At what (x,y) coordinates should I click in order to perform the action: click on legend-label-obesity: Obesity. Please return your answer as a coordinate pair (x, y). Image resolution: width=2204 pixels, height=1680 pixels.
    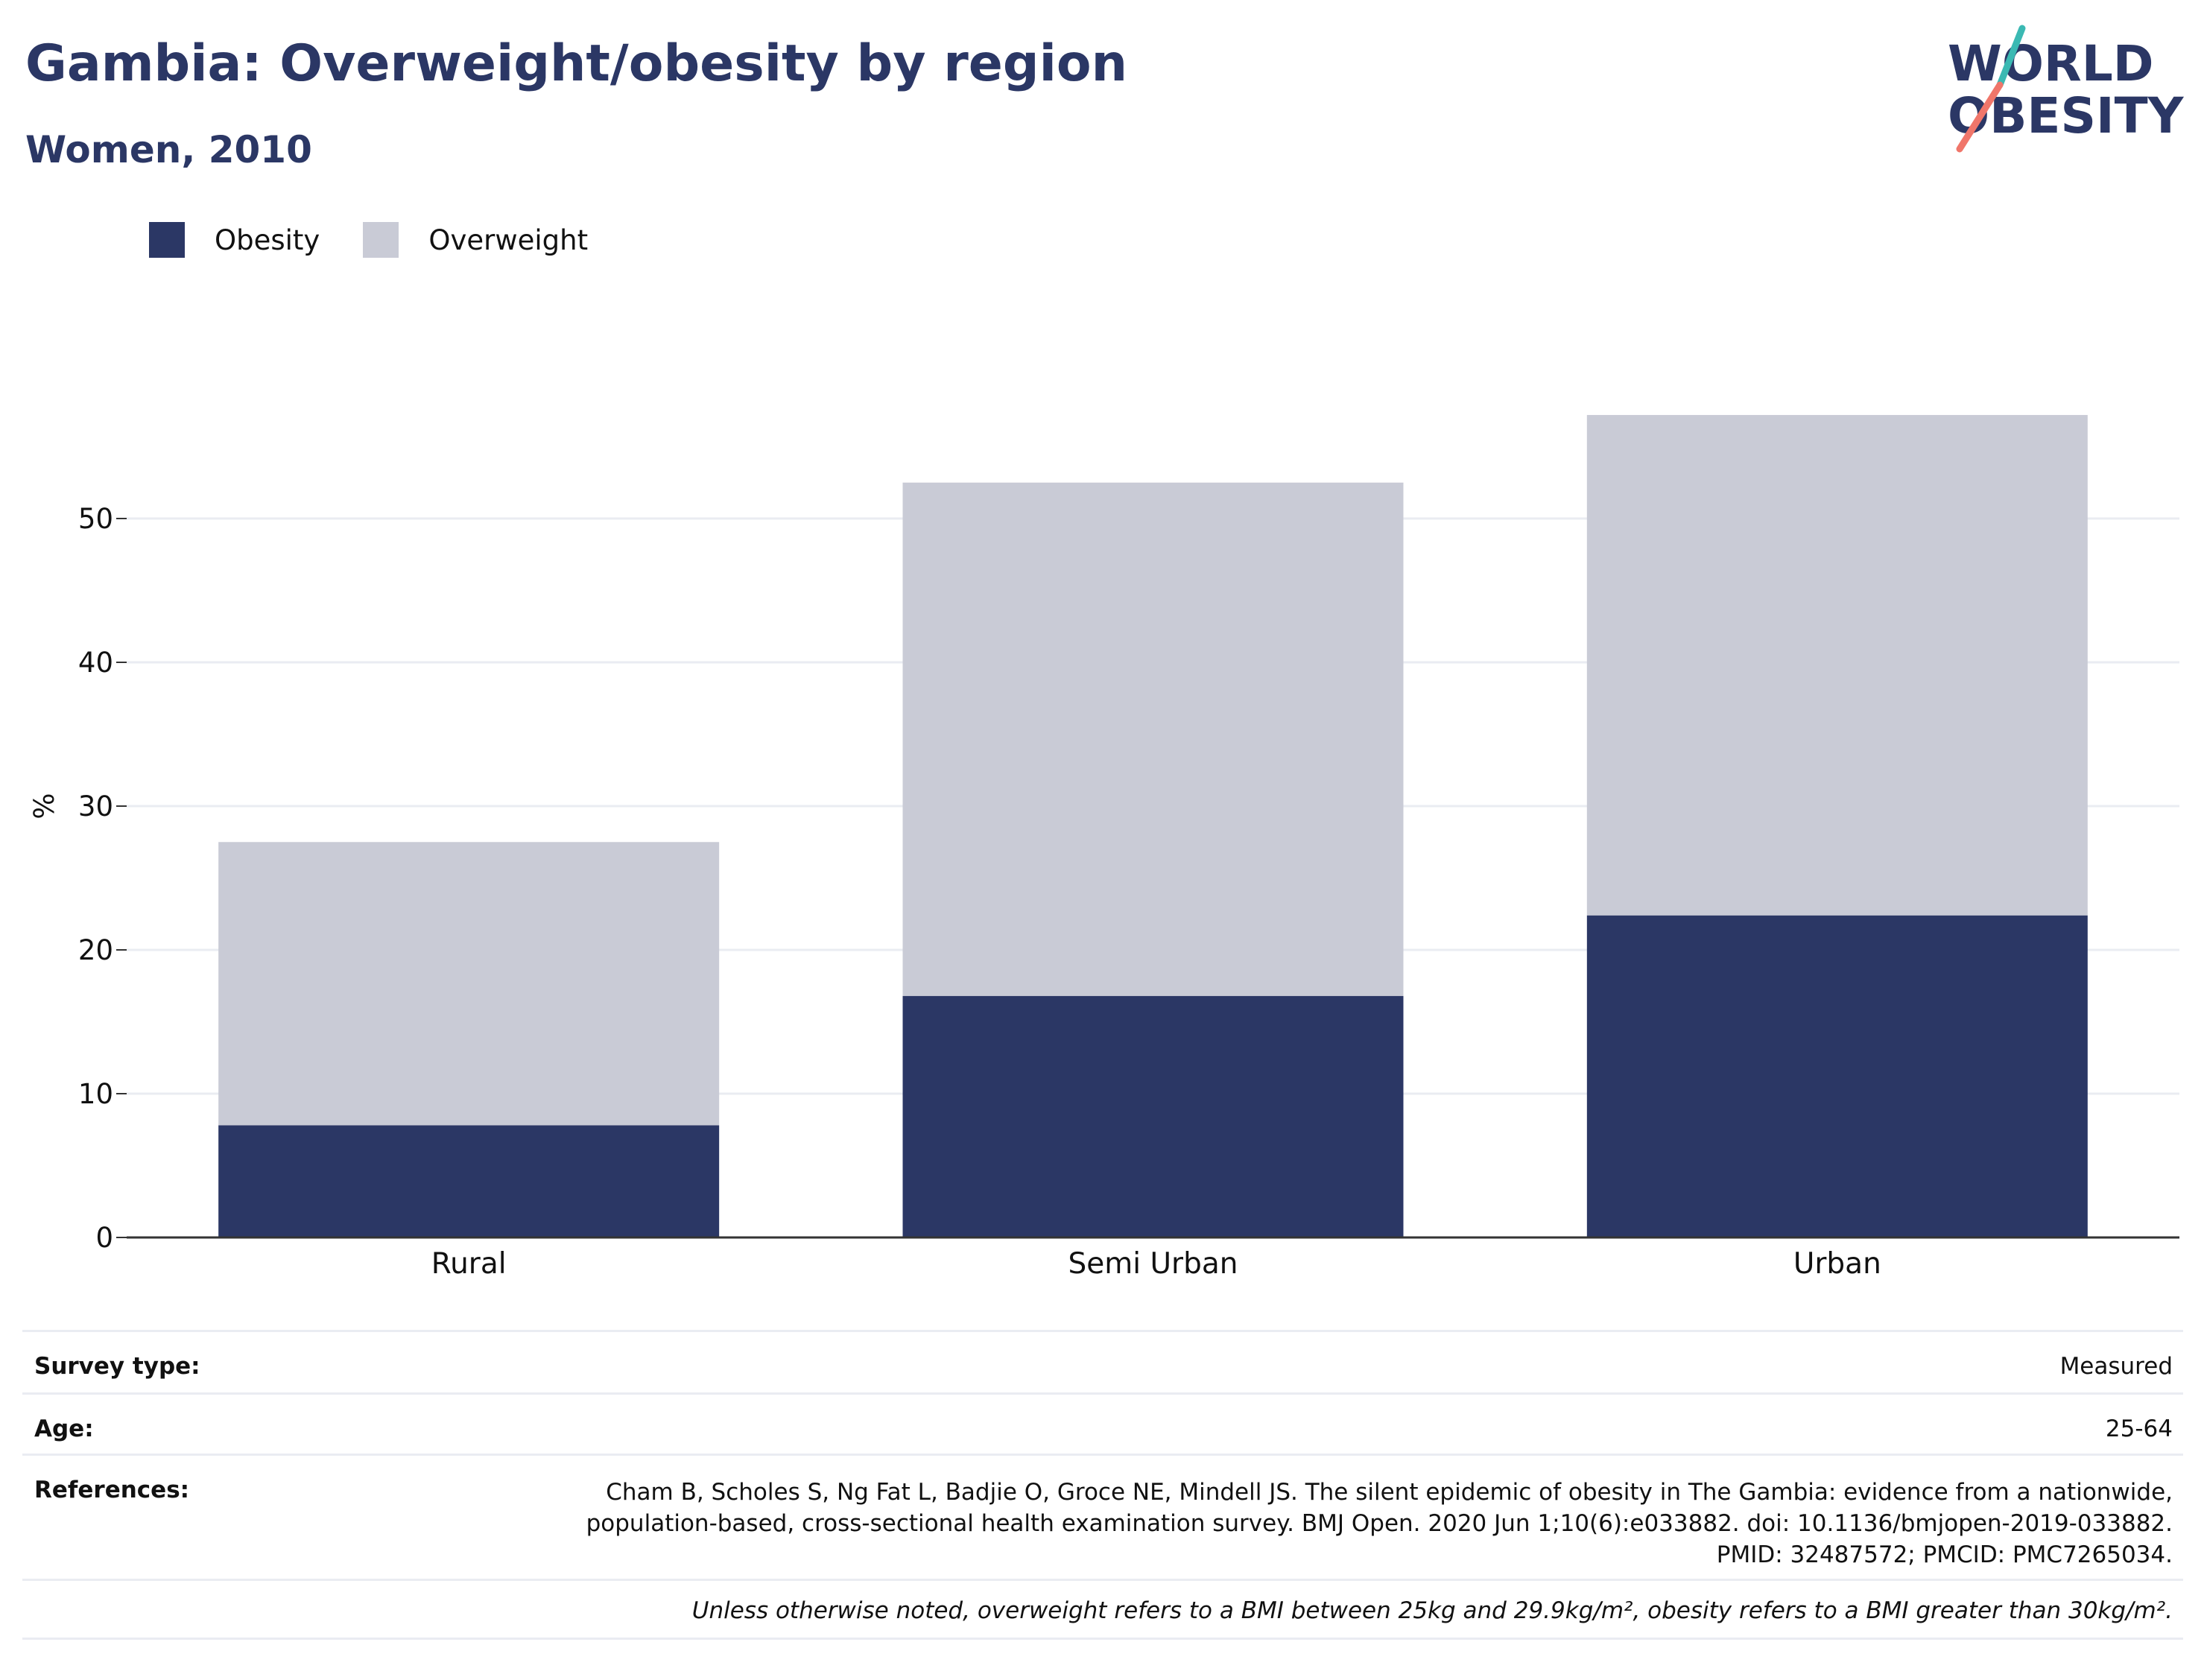
    Looking at the image, I should click on (267, 240).